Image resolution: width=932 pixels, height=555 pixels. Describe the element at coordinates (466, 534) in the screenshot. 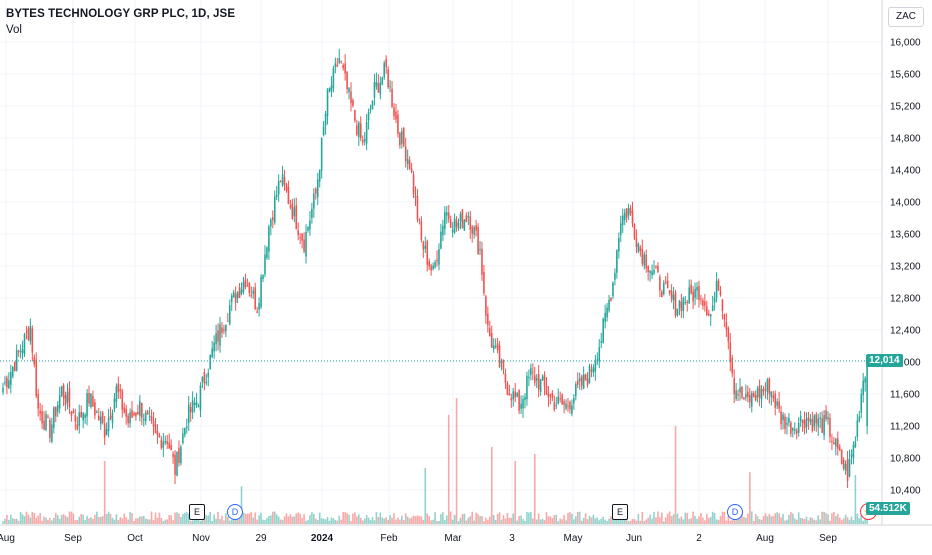

I see `time-axis: Aug Sep Oct Nov 29 2024 Feb Mar 3 May Jun 2 Aug Sep` at that location.